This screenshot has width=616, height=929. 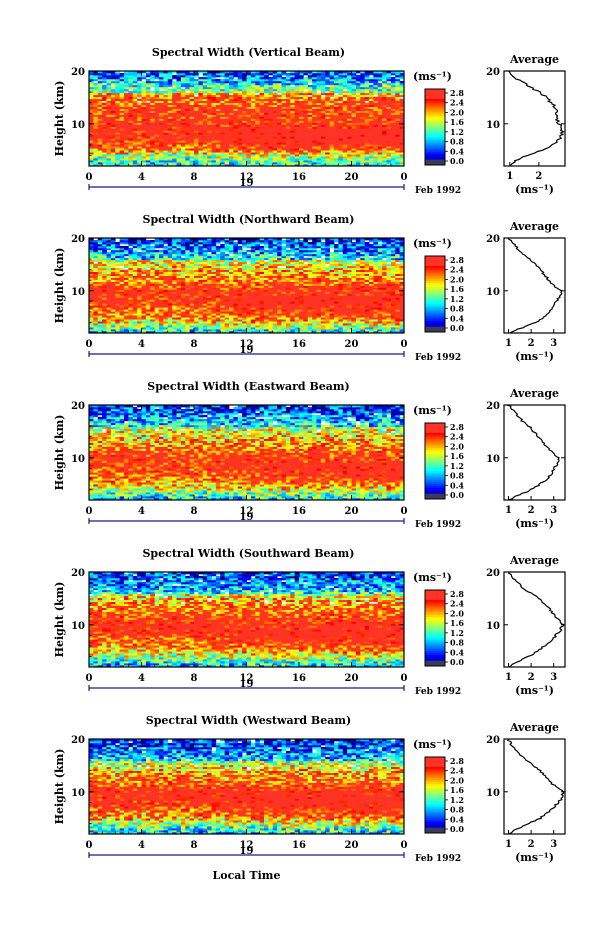 What do you see at coordinates (352, 177) in the screenshot?
I see `x-tick-label: 20` at bounding box center [352, 177].